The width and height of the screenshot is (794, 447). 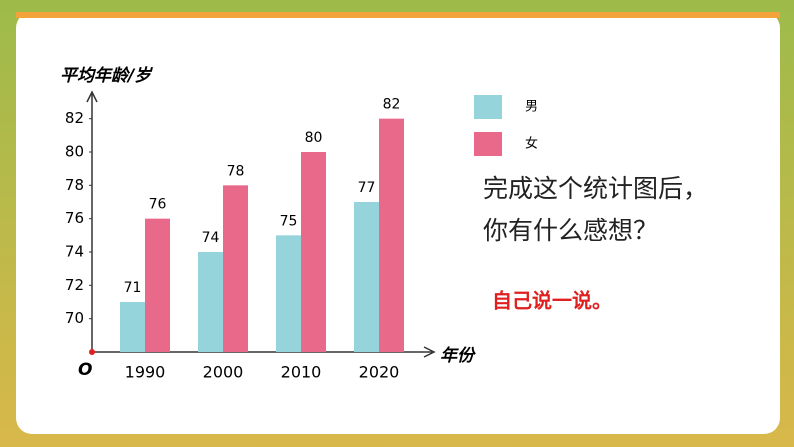 What do you see at coordinates (398, 15) in the screenshot?
I see `top-strip` at bounding box center [398, 15].